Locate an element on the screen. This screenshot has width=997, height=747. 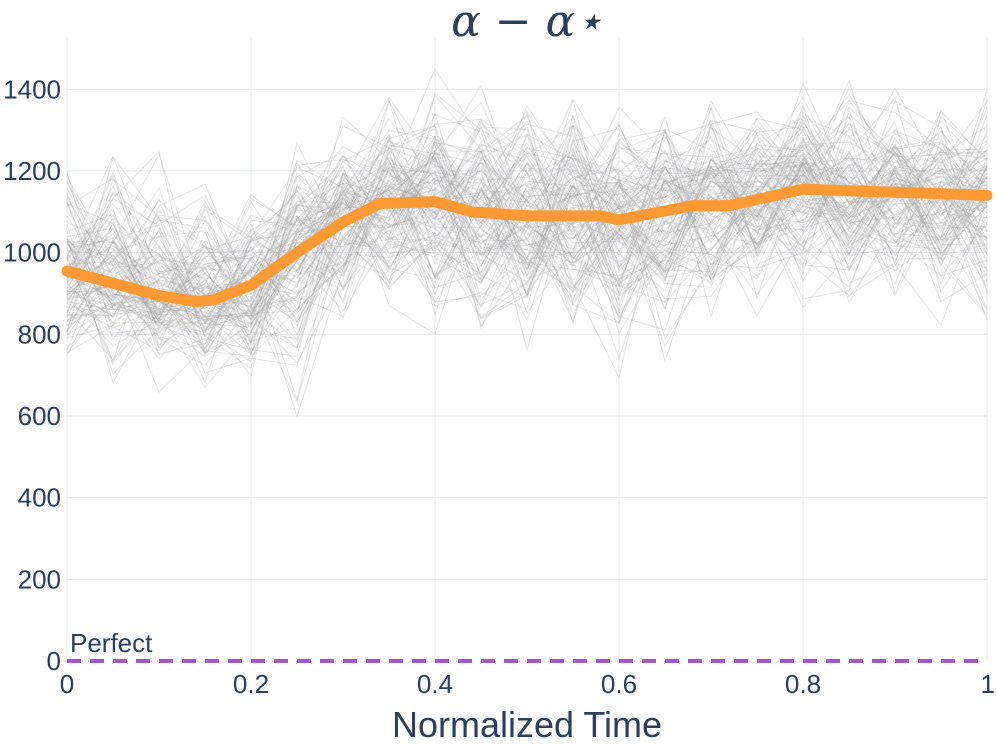
y-axis-ticks: 0 200 400 600 800 1000 1200 1400 is located at coordinates (32, 375).